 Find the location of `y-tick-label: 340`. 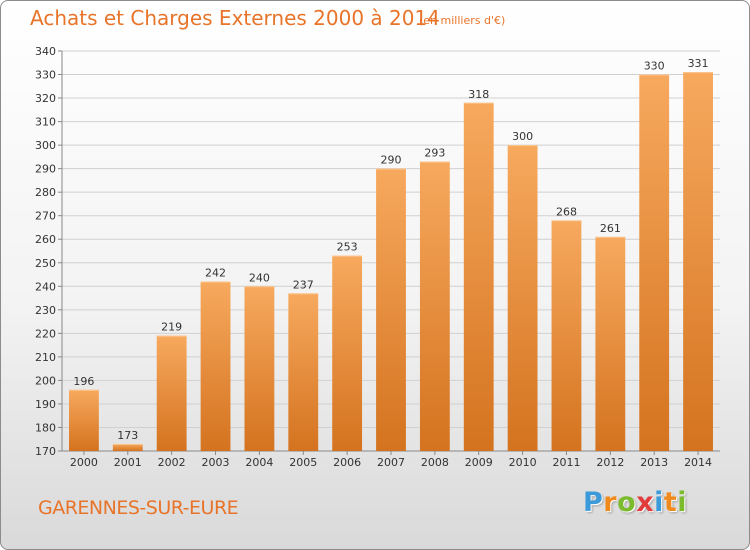

y-tick-label: 340 is located at coordinates (45, 51).